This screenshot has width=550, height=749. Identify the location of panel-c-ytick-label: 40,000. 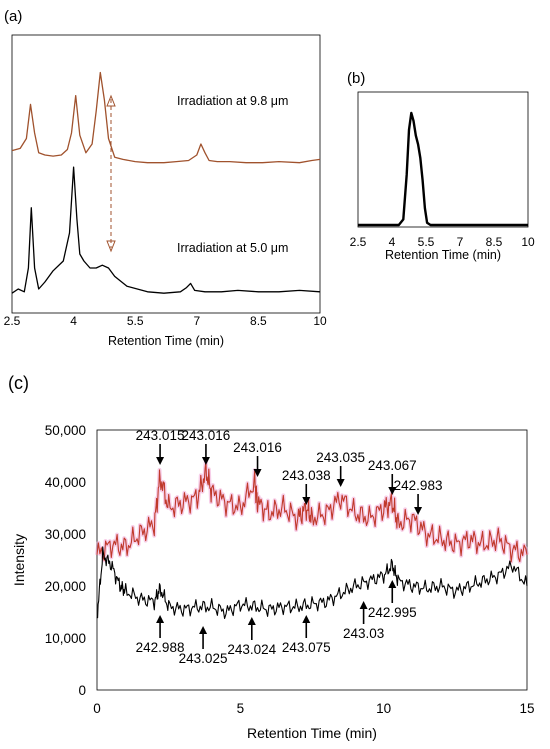
(65, 482).